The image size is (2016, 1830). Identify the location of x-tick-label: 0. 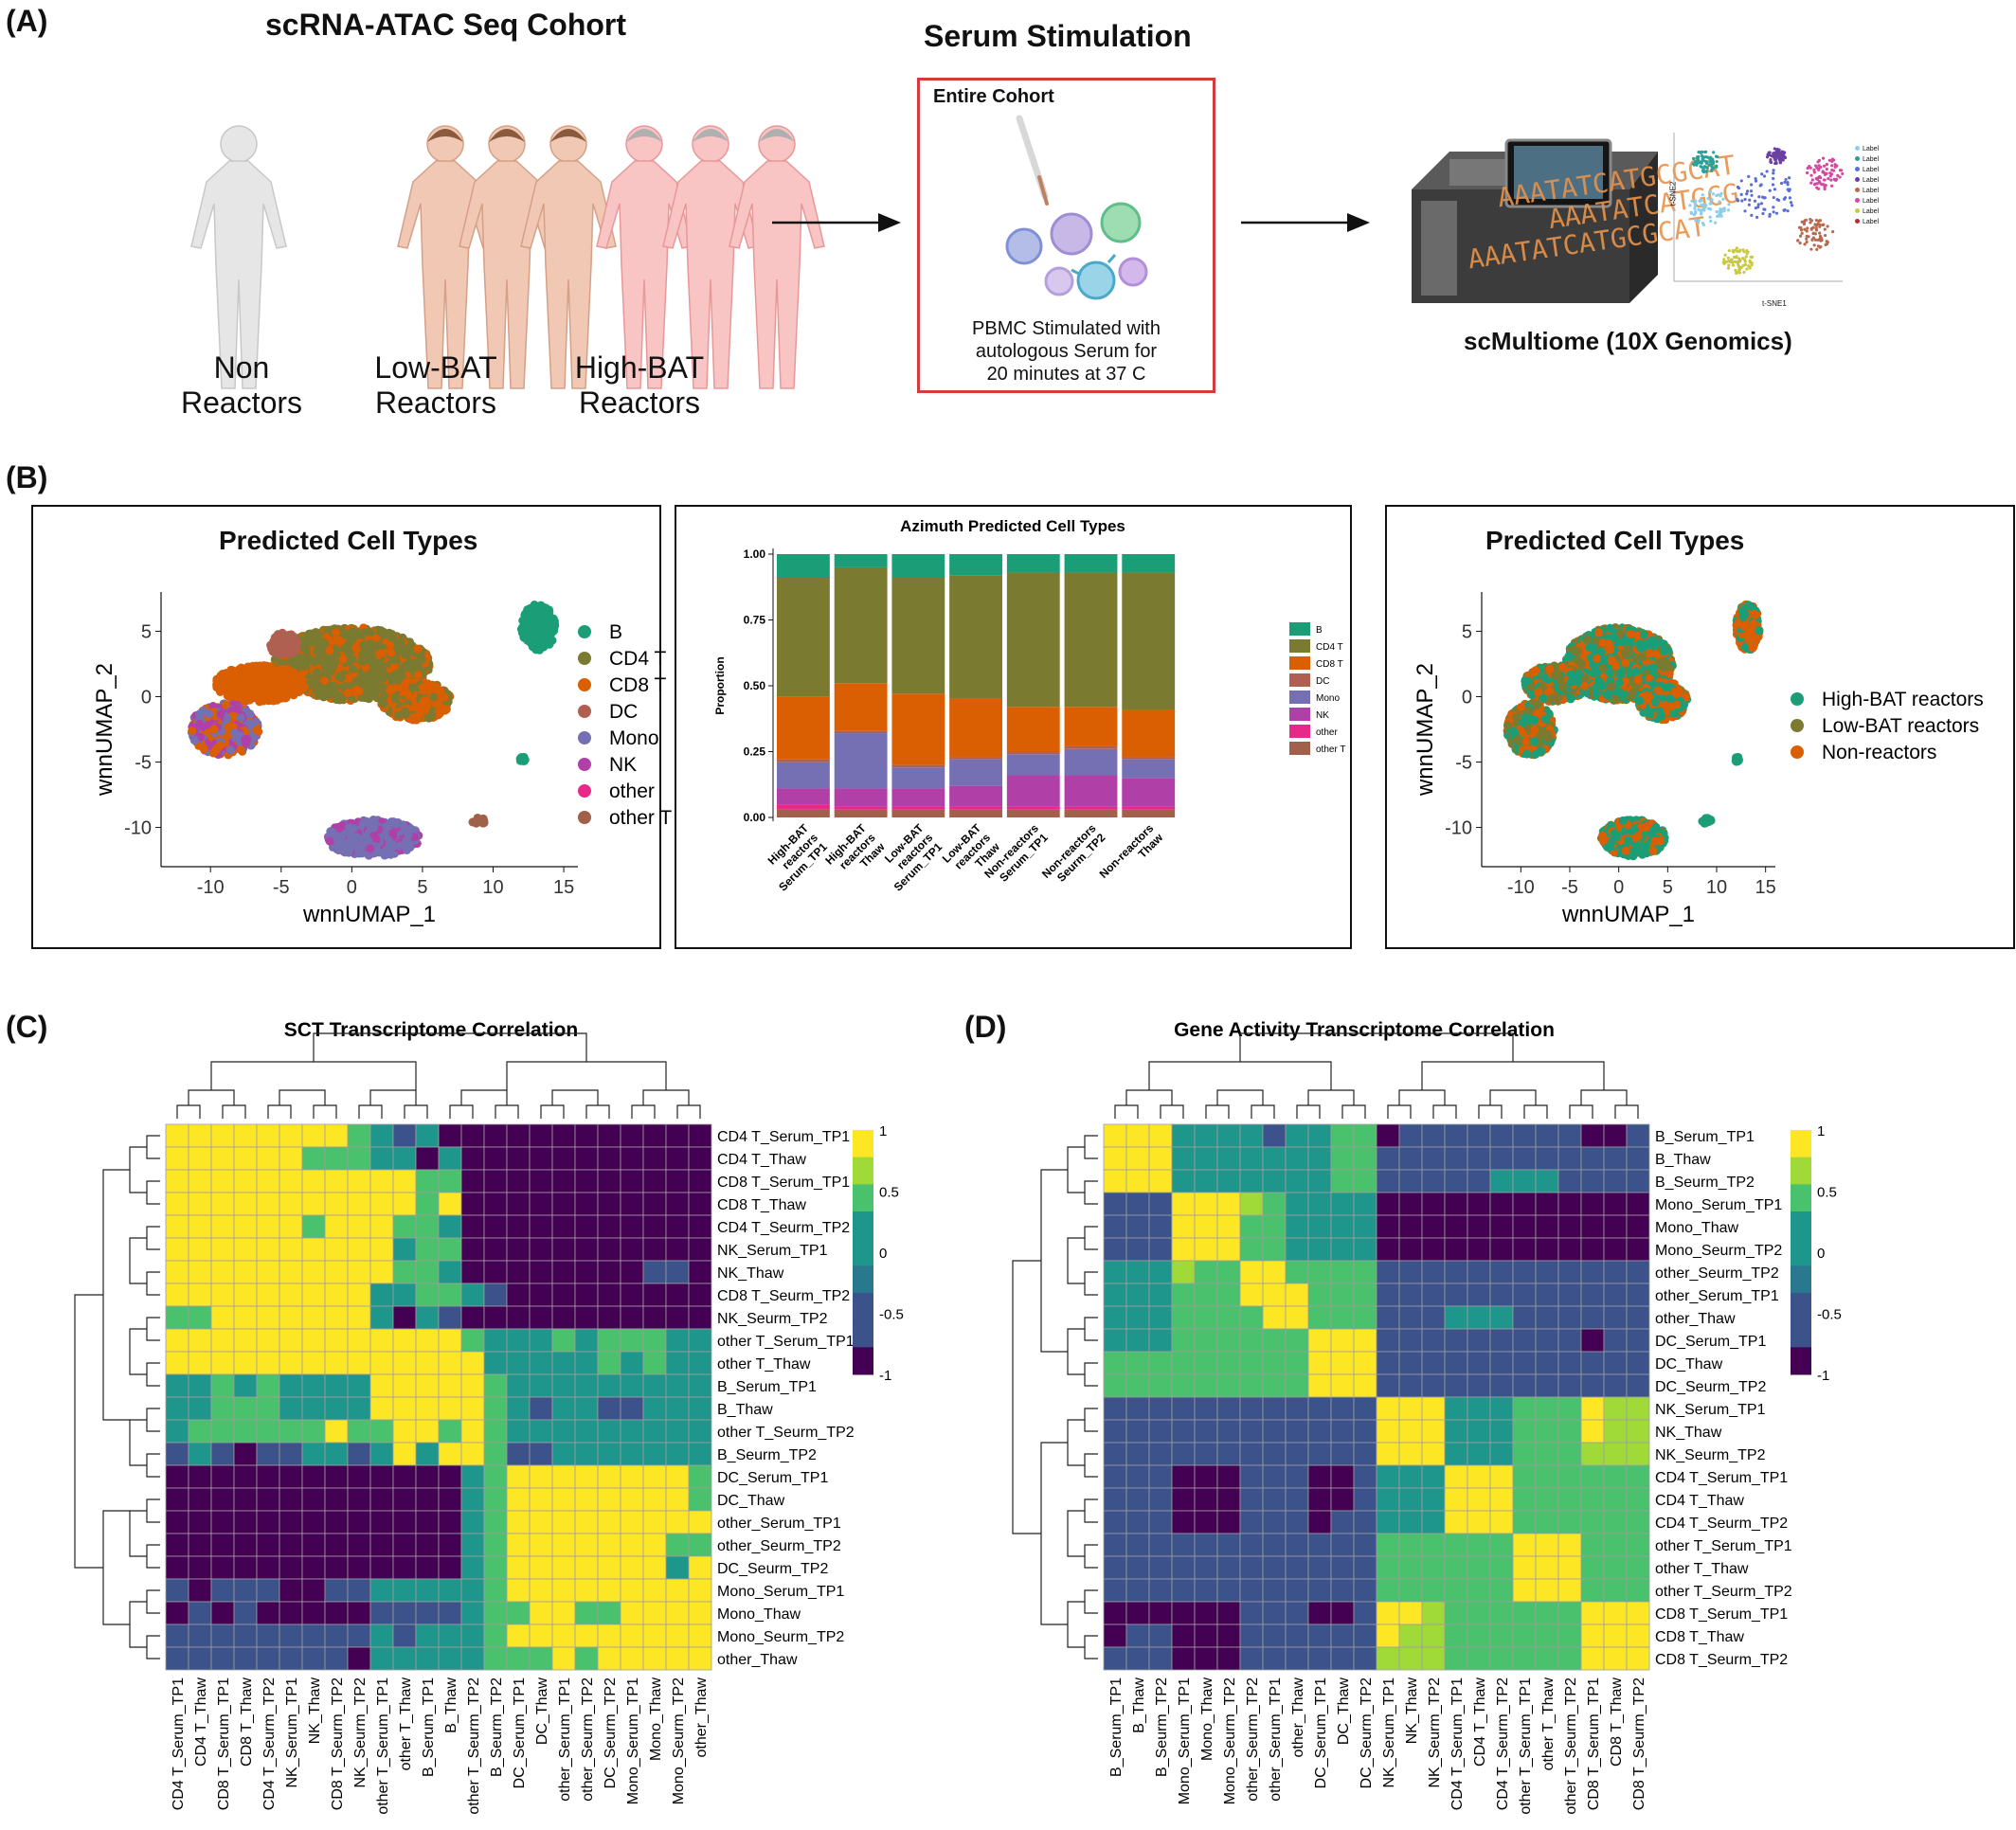
(352, 887).